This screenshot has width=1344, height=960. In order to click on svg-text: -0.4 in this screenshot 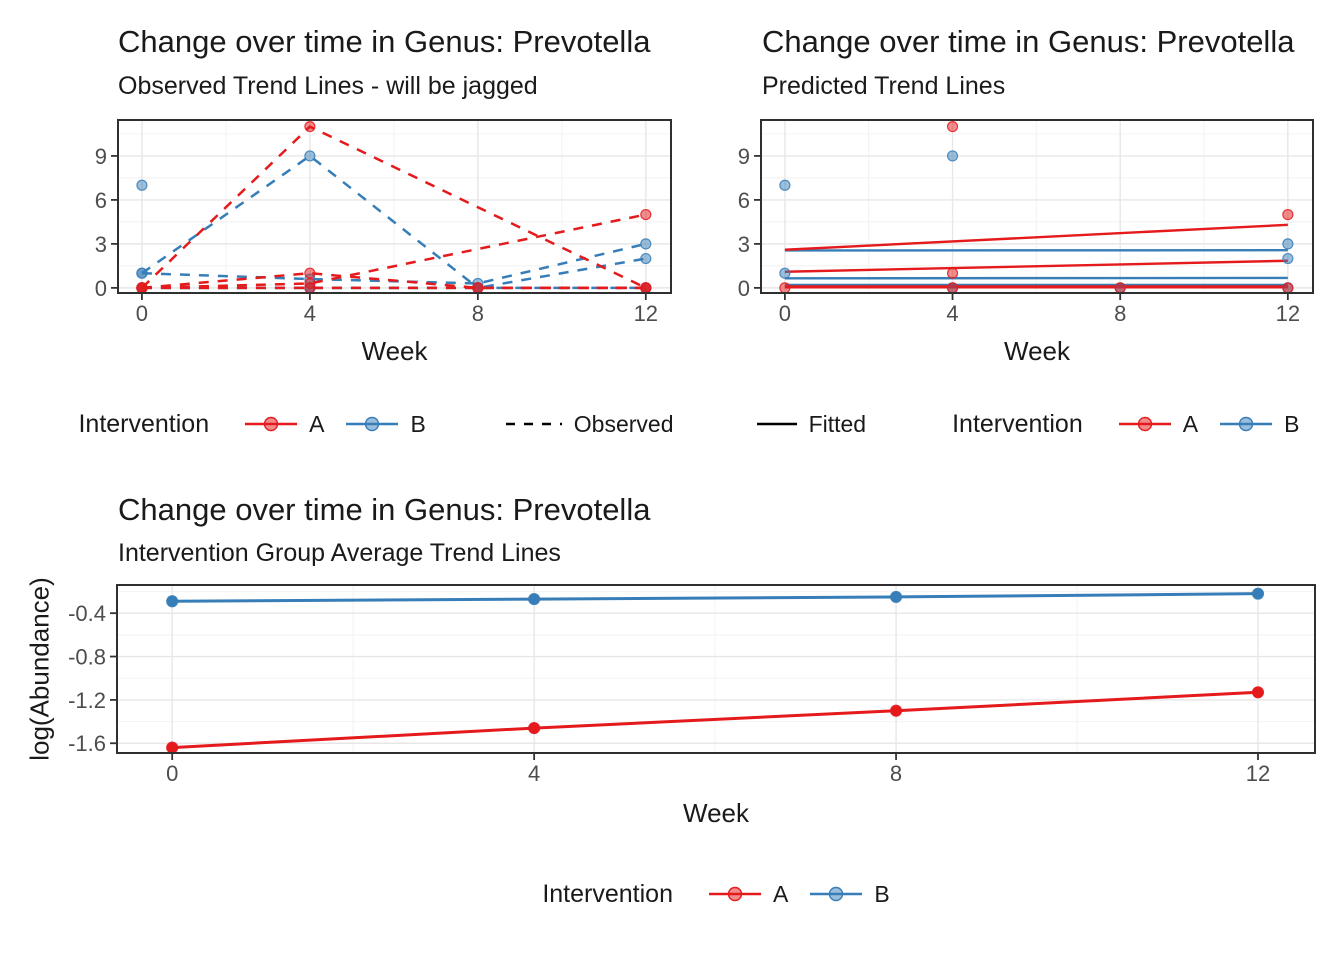, I will do `click(87, 613)`.